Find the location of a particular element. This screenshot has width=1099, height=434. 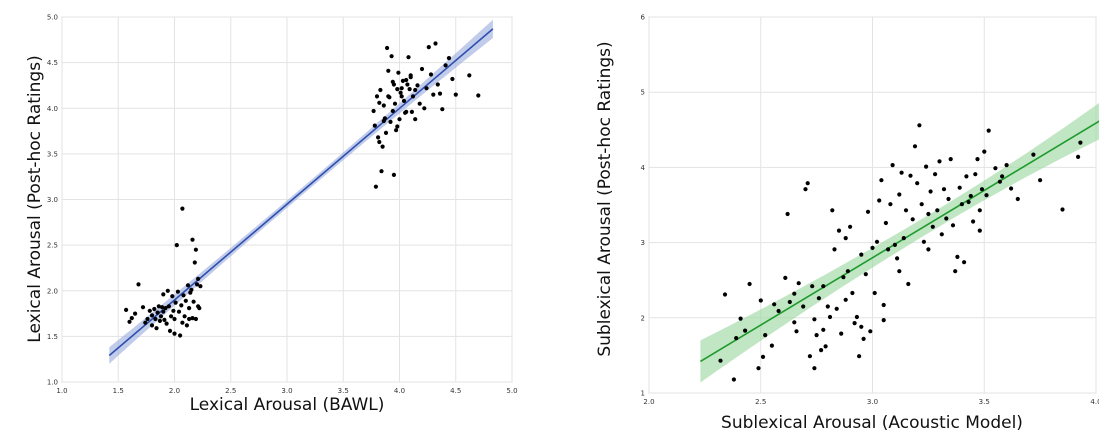

x-tick-label: 2.0 is located at coordinates (174, 391).